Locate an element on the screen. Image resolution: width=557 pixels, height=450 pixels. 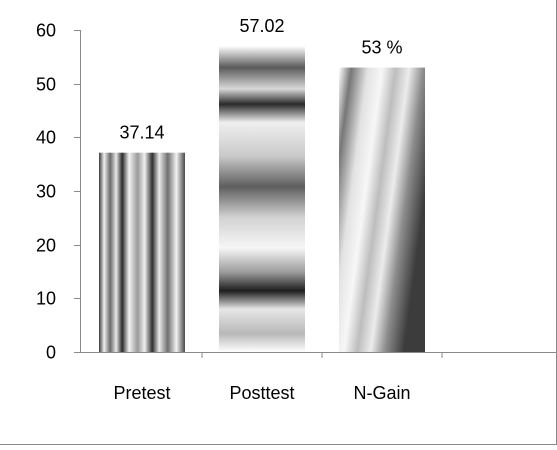
bar-n-gain is located at coordinates (382, 210).